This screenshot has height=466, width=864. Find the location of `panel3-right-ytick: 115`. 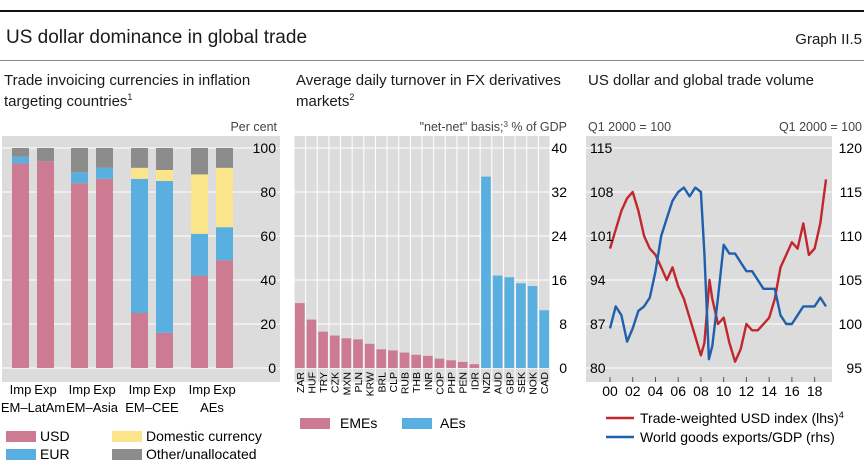

panel3-right-ytick: 115 is located at coordinates (851, 192).